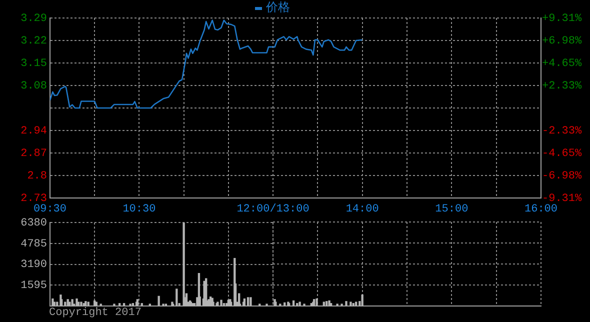 Image resolution: width=590 pixels, height=322 pixels. Describe the element at coordinates (37, 176) in the screenshot. I see `y-tick-label: 2.8` at that location.